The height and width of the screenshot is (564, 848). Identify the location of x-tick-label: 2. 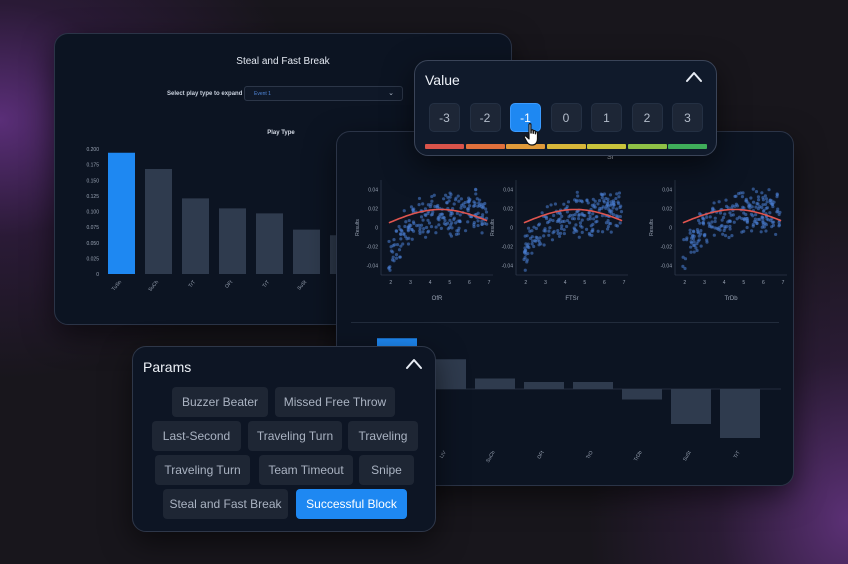
(525, 283).